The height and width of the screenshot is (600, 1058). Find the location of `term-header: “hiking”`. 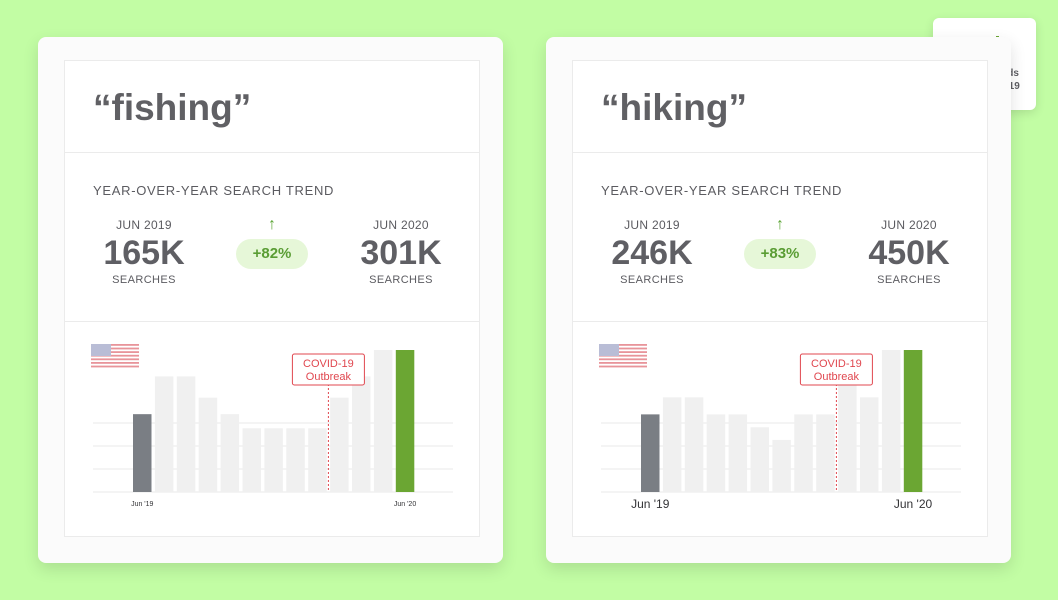

term-header: “hiking” is located at coordinates (780, 107).